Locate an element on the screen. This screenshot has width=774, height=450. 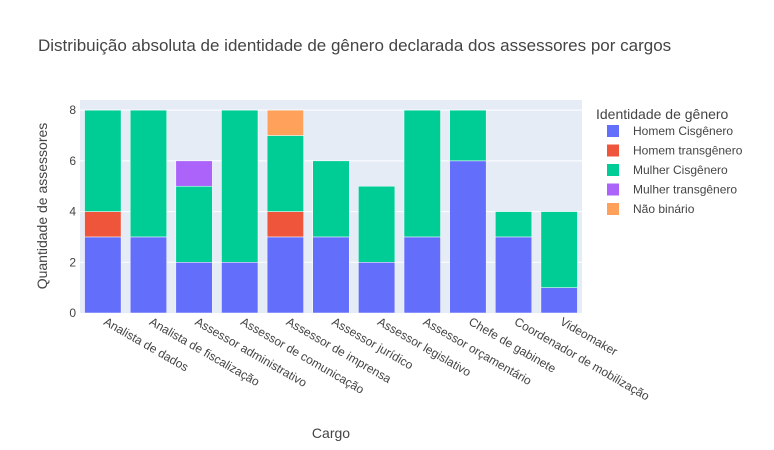
y-axis-title: Quantidade de assessores is located at coordinates (42, 206).